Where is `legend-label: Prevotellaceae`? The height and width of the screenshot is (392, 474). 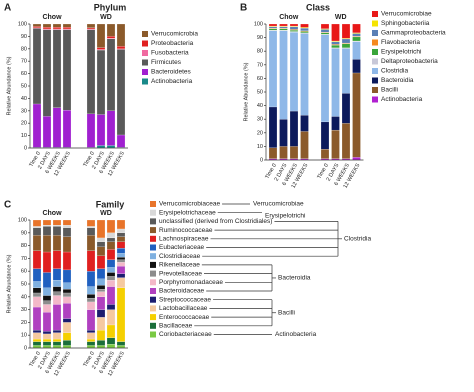
legend-label: Prevotellaceae is located at coordinates (180, 273).